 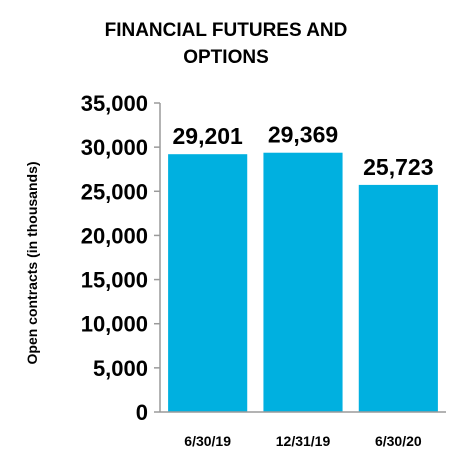 I want to click on y-tick-label: 25,000, so click(x=114, y=191).